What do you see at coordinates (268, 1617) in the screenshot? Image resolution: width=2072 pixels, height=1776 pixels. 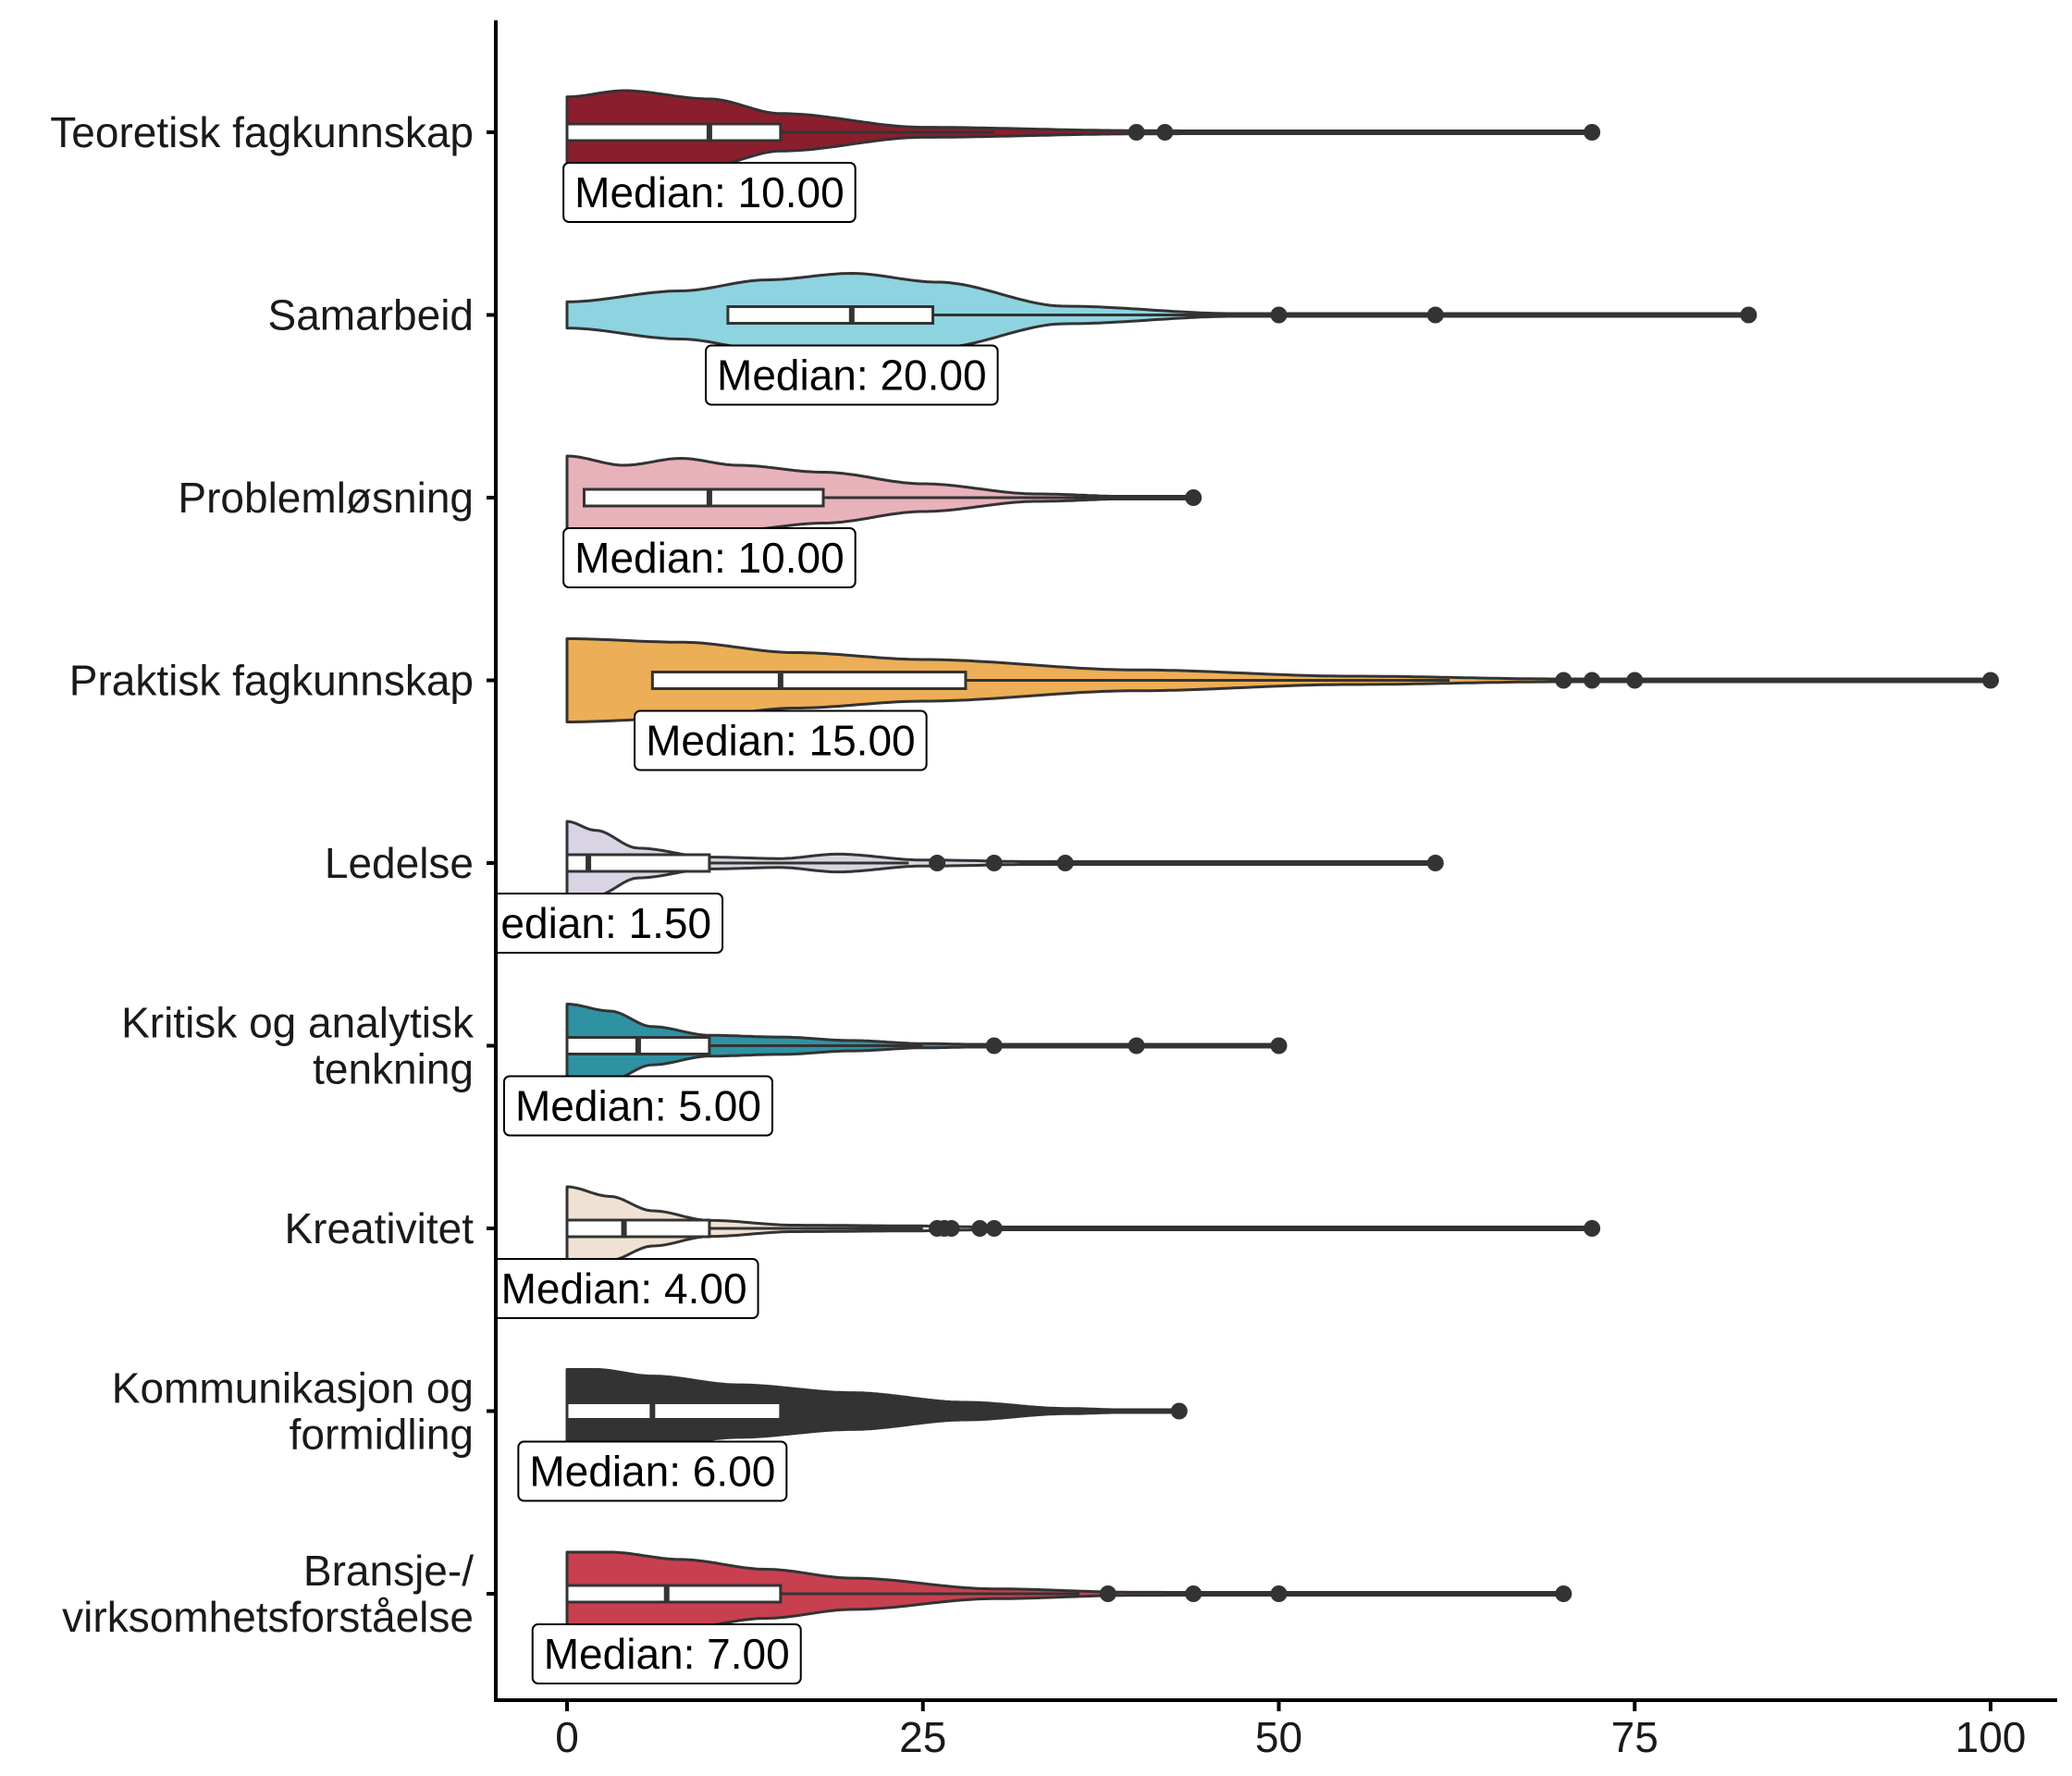 I see `category-label: virksomhetsforståelse` at bounding box center [268, 1617].